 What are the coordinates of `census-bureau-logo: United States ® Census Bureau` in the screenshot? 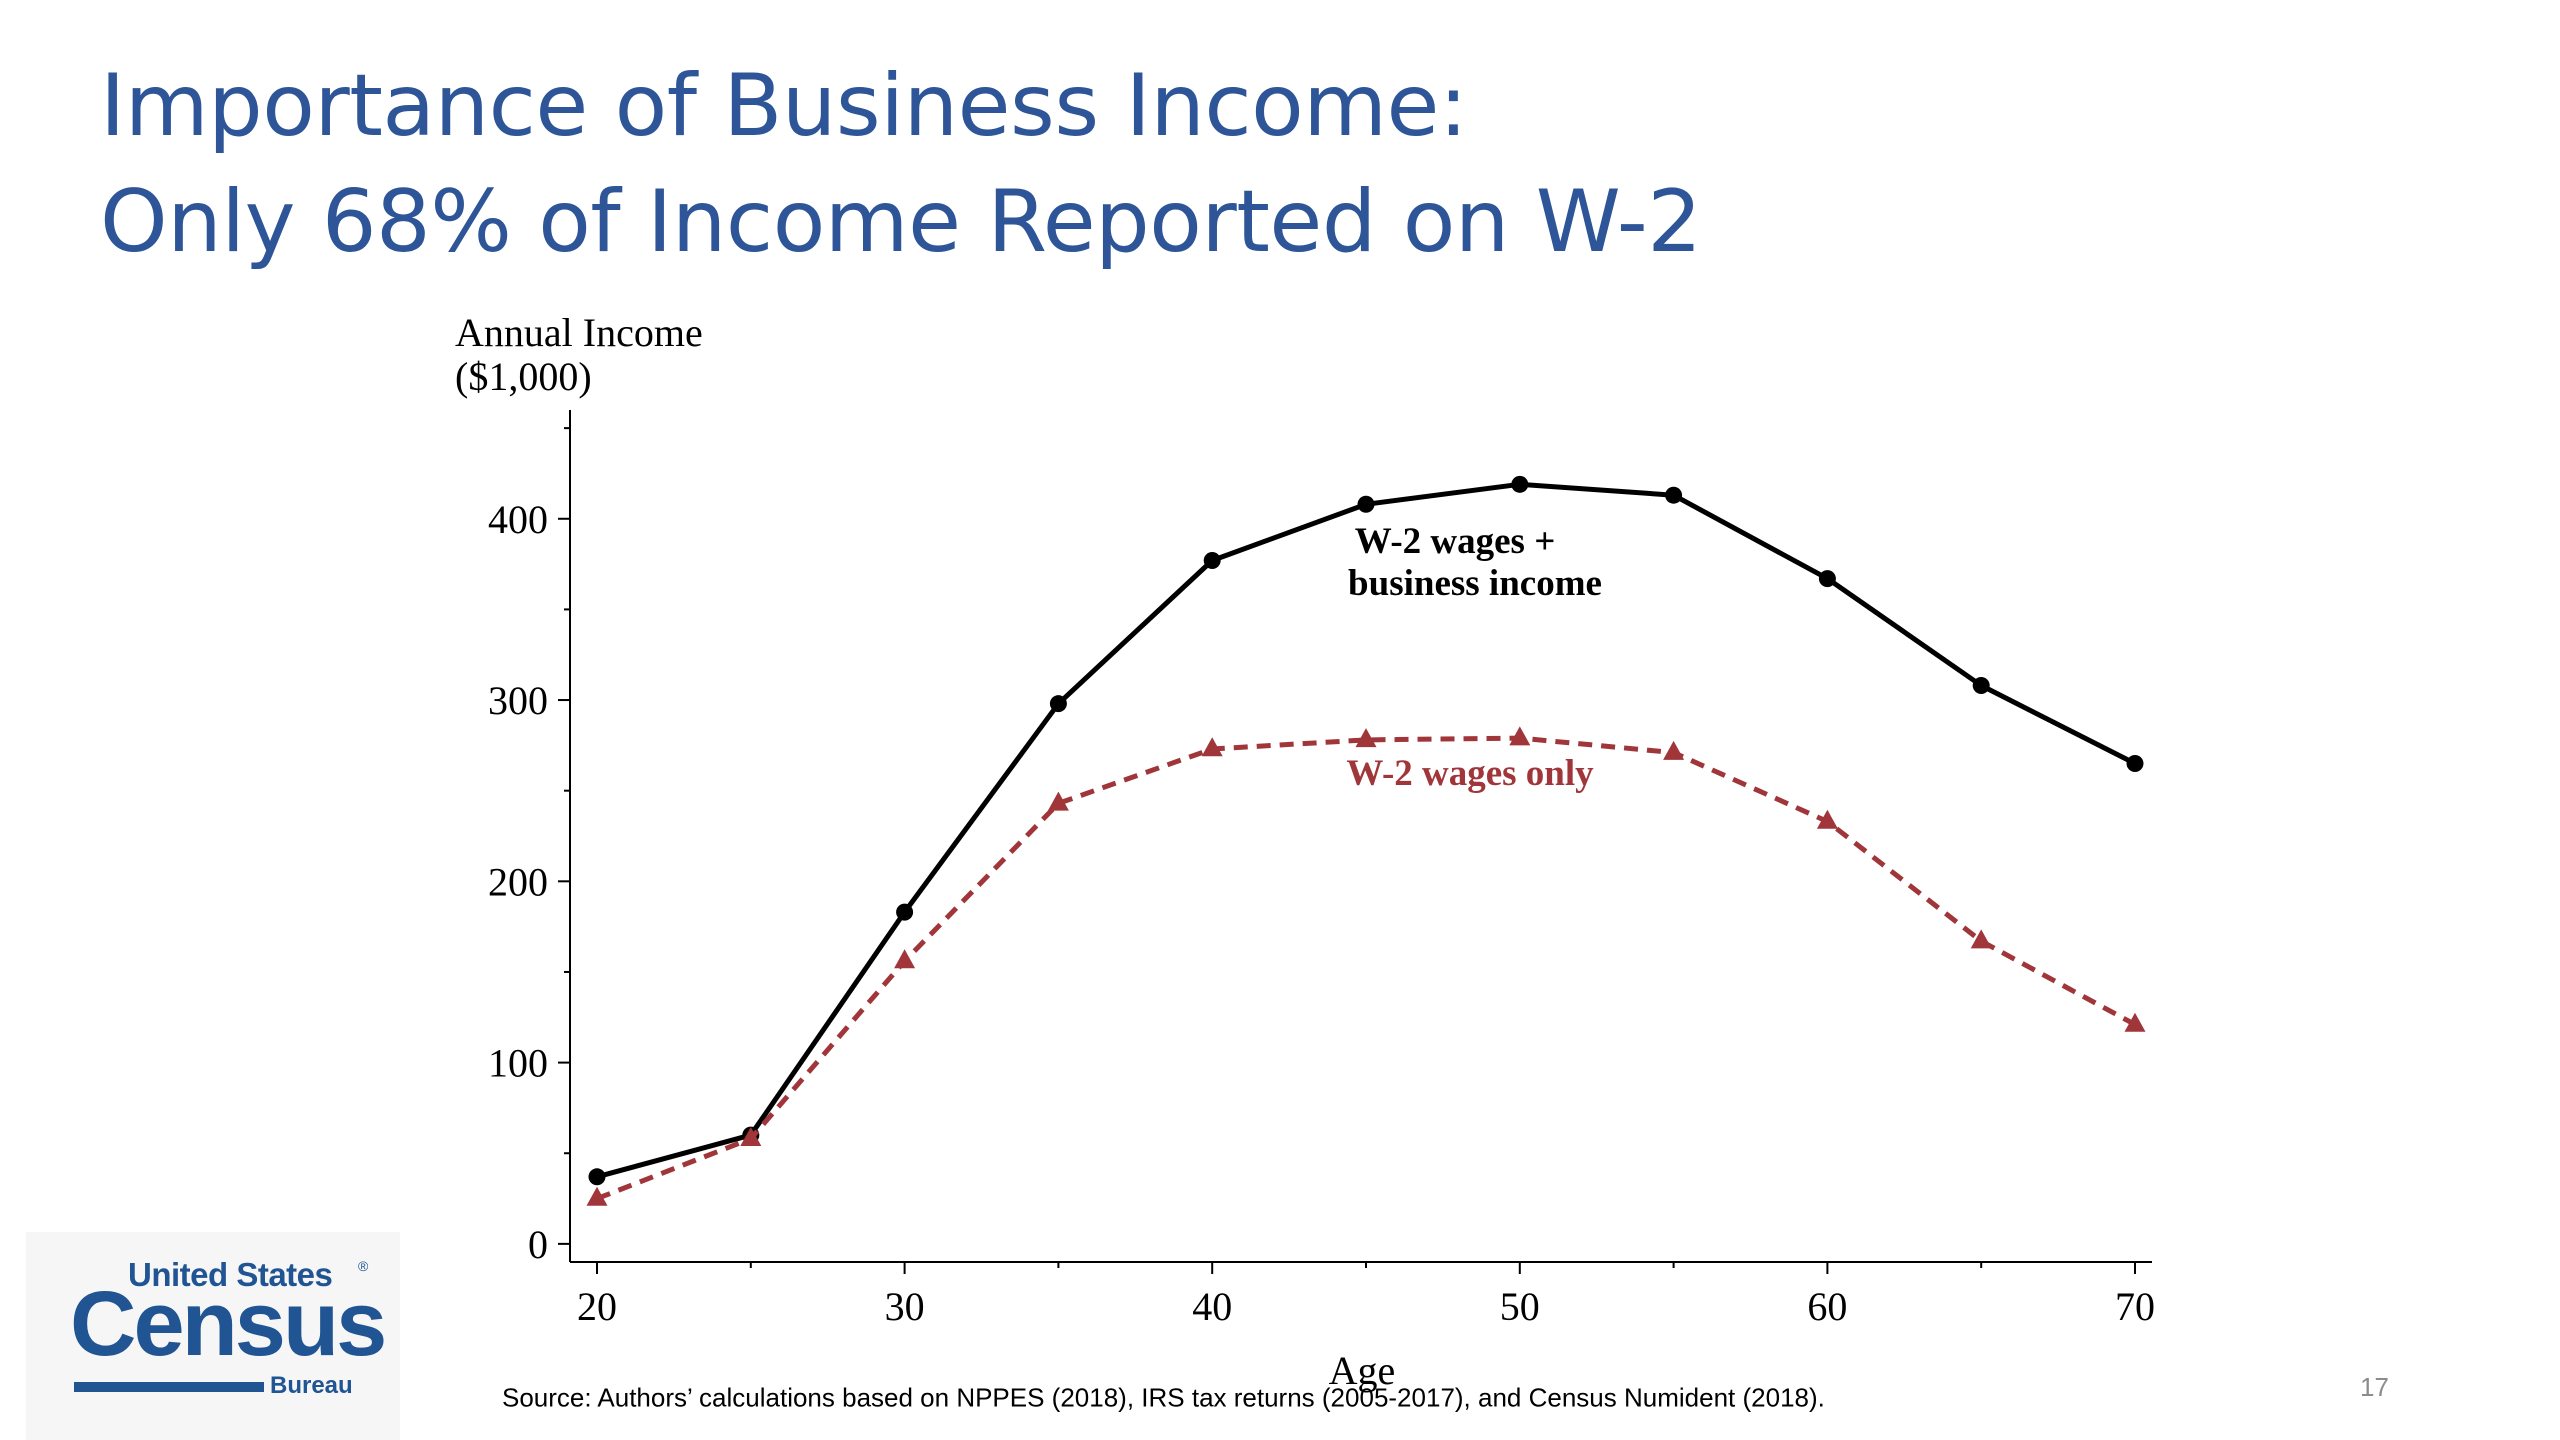 It's located at (213, 1336).